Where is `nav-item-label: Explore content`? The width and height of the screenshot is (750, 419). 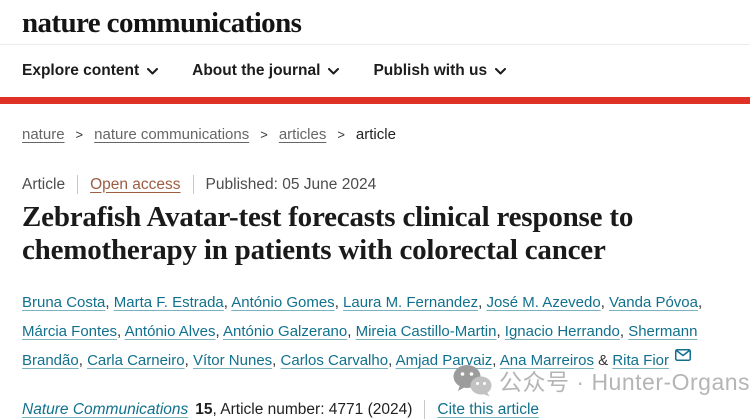
nav-item-label: Explore content is located at coordinates (81, 70).